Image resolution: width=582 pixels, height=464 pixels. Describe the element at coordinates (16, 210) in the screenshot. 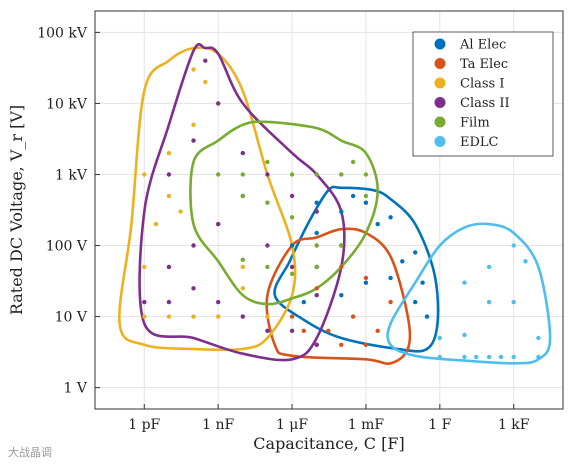

I see `y-axis-label: Rated DC Voltage, V_r [V]` at that location.